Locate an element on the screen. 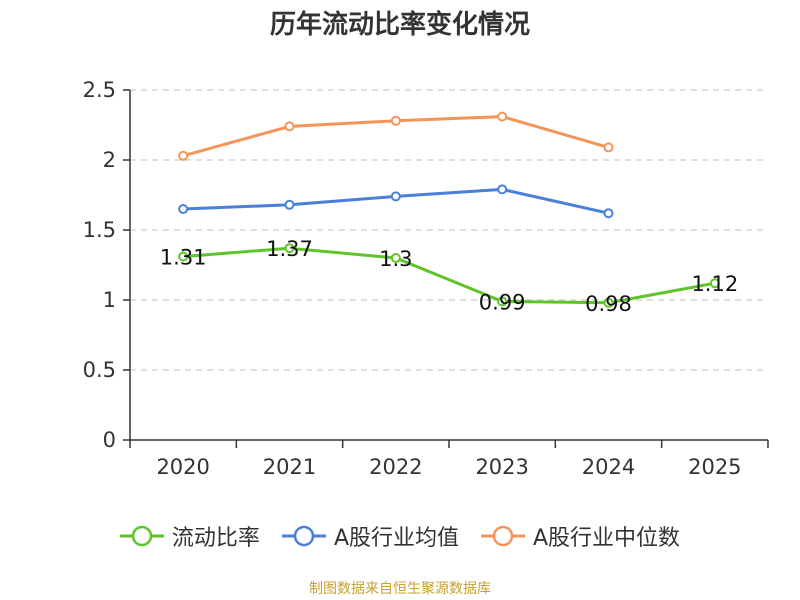 This screenshot has height=600, width=800. y-tick-label: 2 is located at coordinates (109, 160).